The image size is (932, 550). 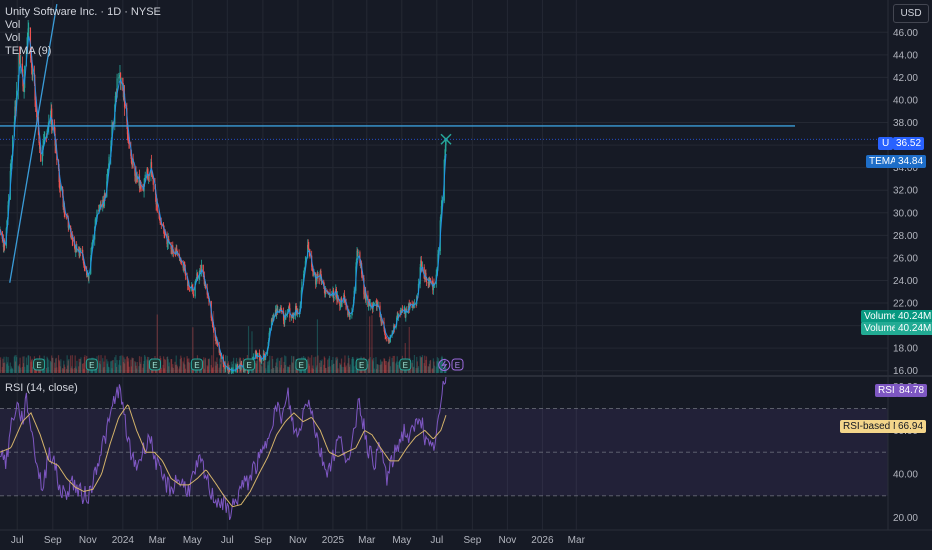 What do you see at coordinates (905, 100) in the screenshot?
I see `price-tick-label: 40.00` at bounding box center [905, 100].